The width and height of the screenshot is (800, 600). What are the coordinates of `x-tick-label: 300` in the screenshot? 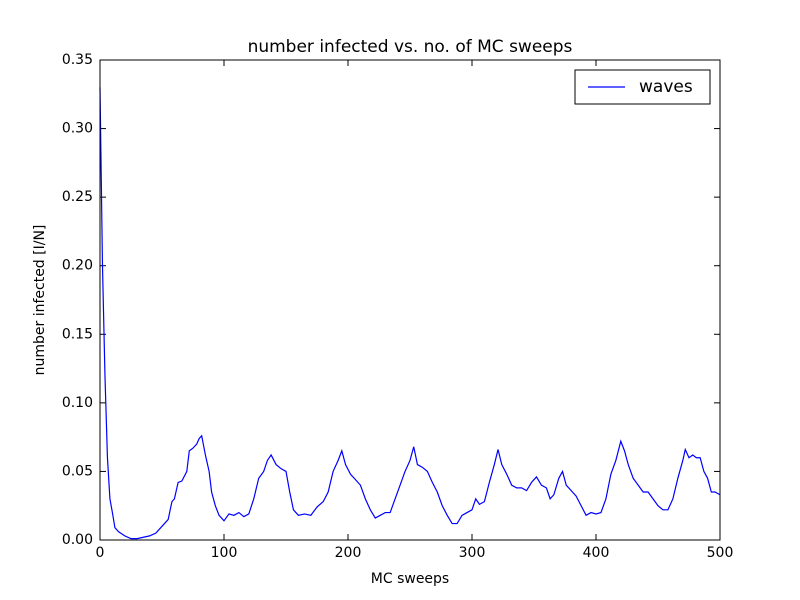 It's located at (472, 553).